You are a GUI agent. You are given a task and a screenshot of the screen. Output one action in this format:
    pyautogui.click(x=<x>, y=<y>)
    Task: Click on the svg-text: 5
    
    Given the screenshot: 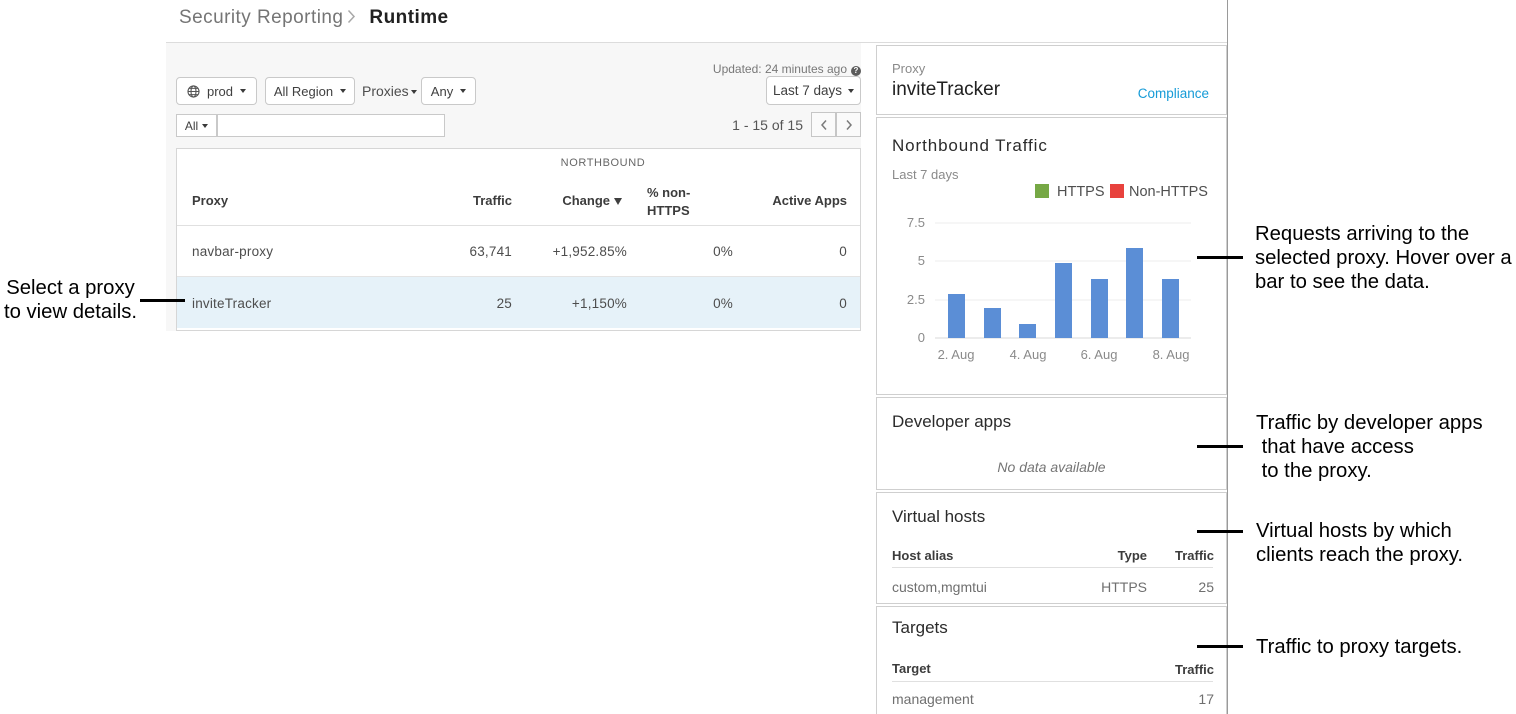 What is the action you would take?
    pyautogui.click(x=921, y=260)
    